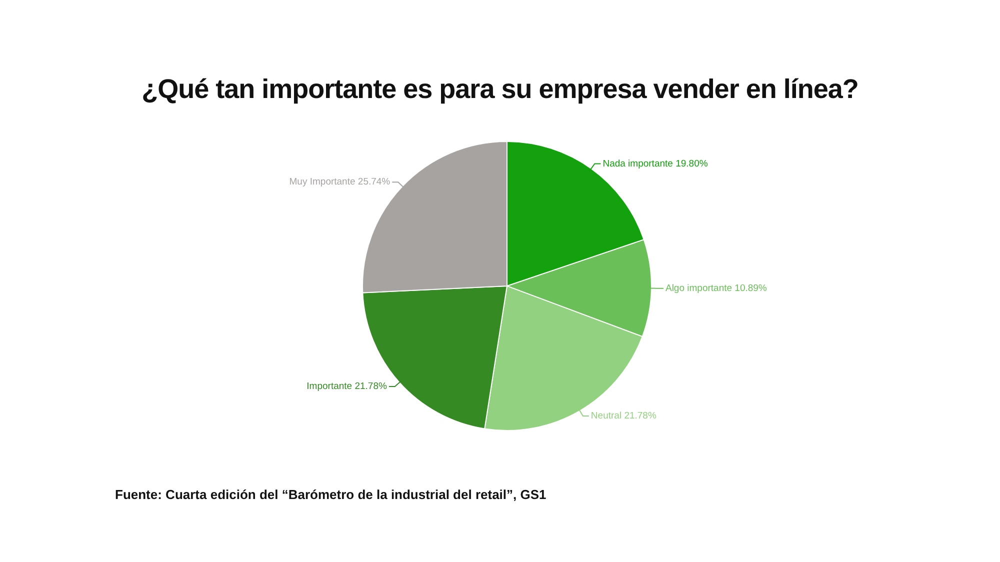  Describe the element at coordinates (500, 89) in the screenshot. I see `chart-title: ¿Qué tan importante es para su empresa vender en línea?` at that location.